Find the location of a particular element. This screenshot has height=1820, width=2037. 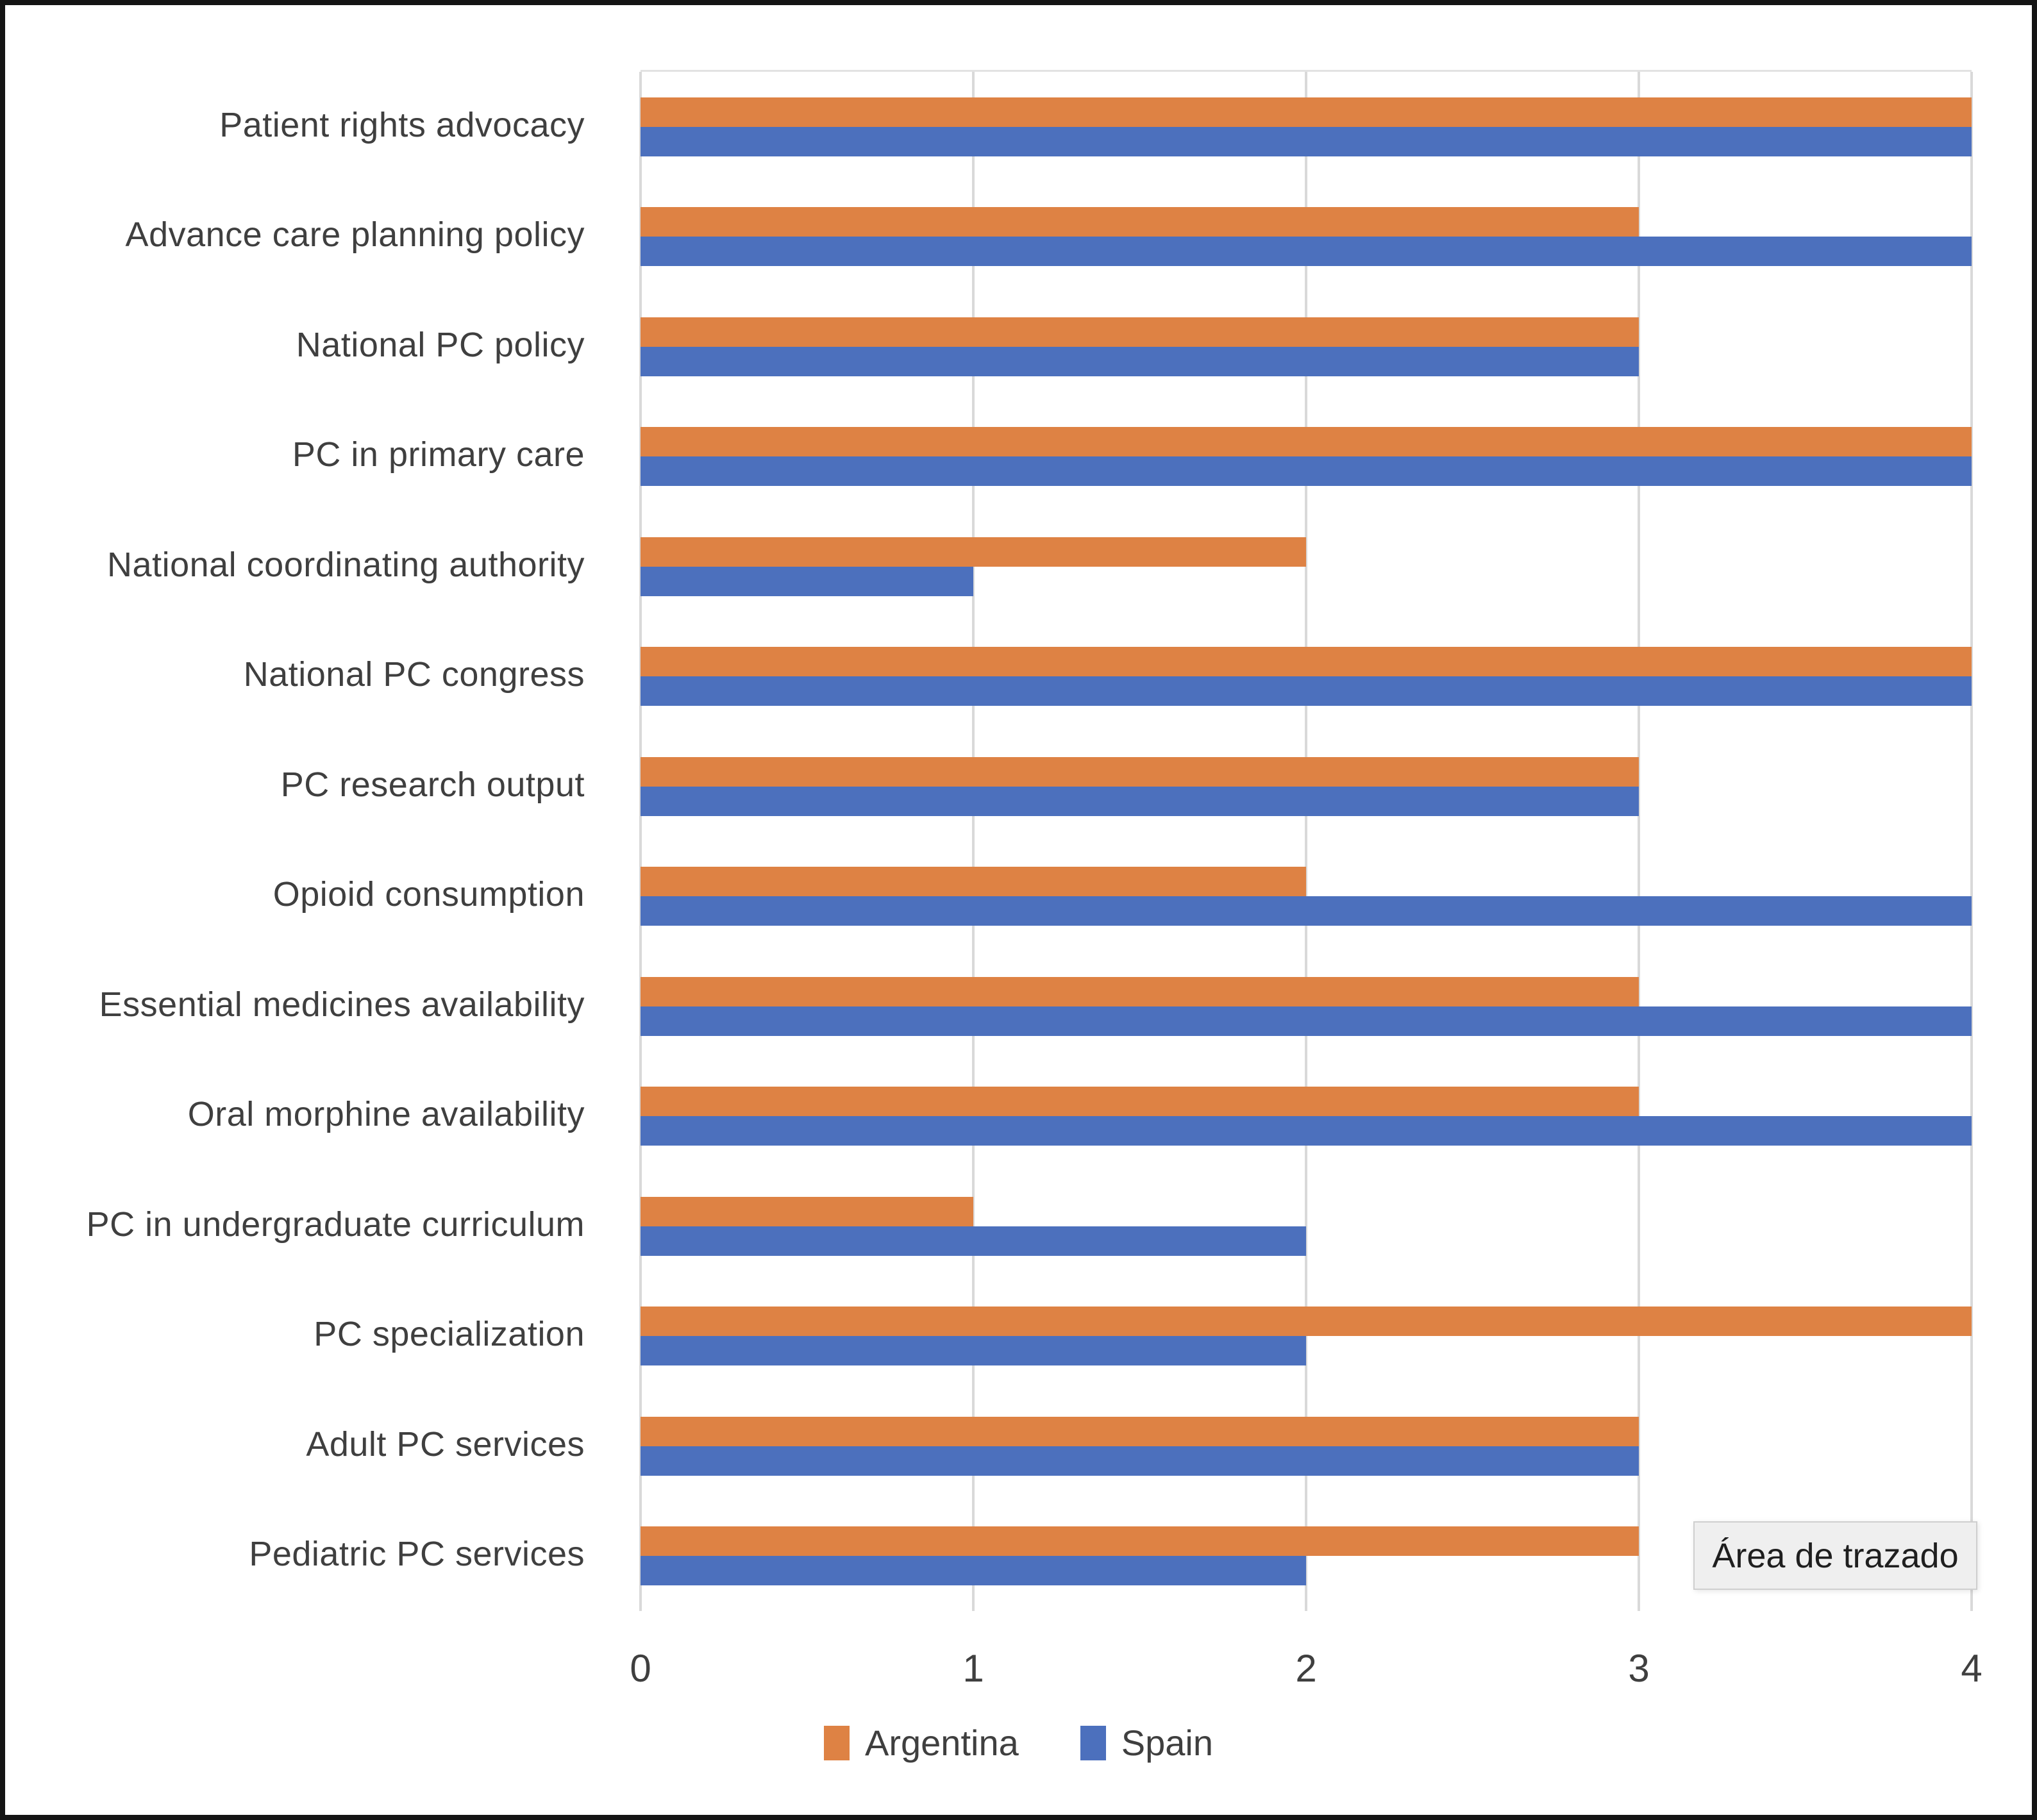

category-label: National PC congress is located at coordinates (414, 674).